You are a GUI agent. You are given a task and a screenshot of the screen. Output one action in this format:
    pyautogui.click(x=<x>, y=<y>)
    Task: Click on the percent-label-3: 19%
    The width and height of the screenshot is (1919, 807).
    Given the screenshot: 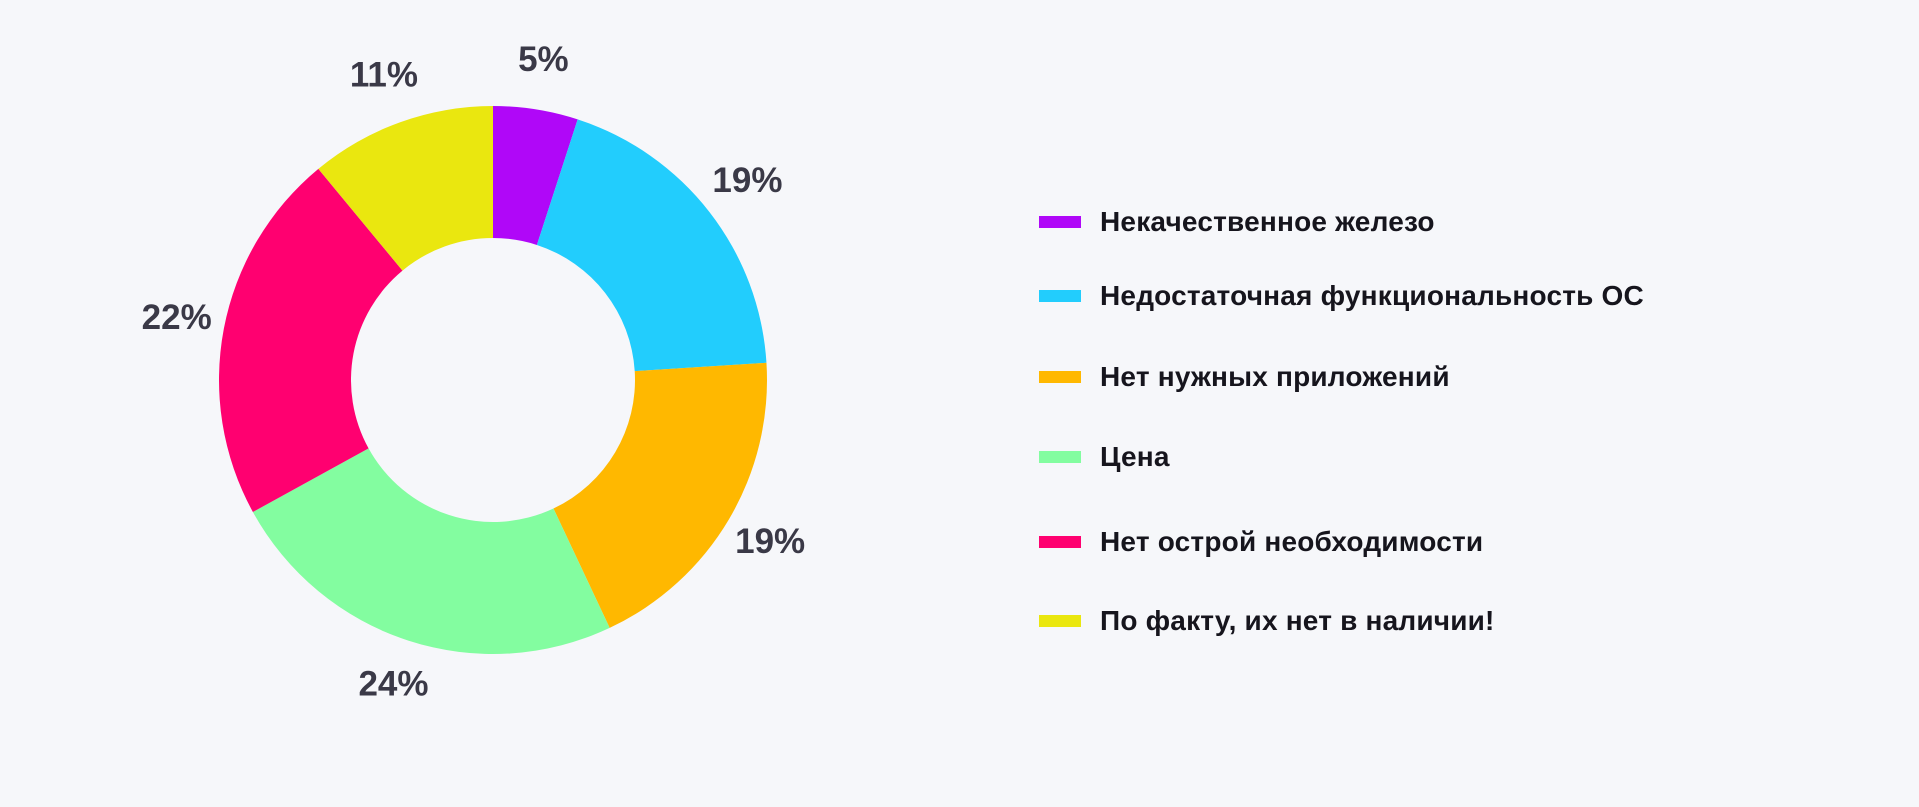 What is the action you would take?
    pyautogui.click(x=770, y=541)
    